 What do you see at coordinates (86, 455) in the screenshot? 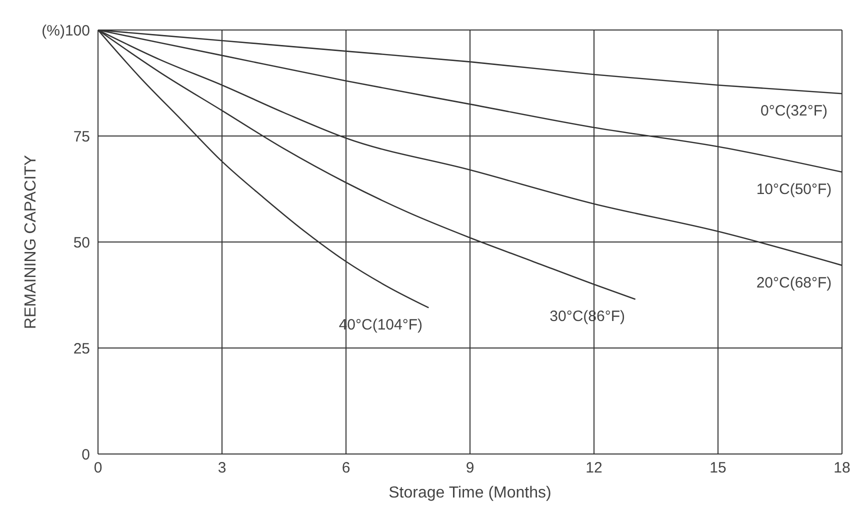
I see `y-tick-label: 0` at bounding box center [86, 455].